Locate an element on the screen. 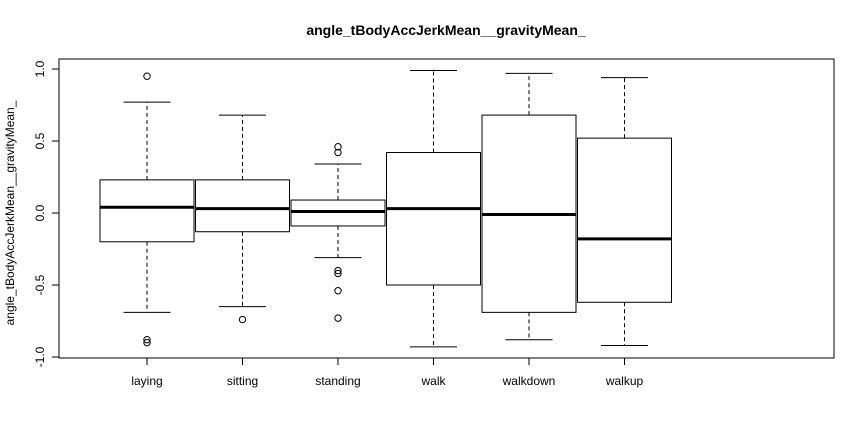 Image resolution: width=864 pixels, height=432 pixels. y-axis-ticks: -1.0 -0.5 0.0 0.5 1.0 is located at coordinates (46, 213).